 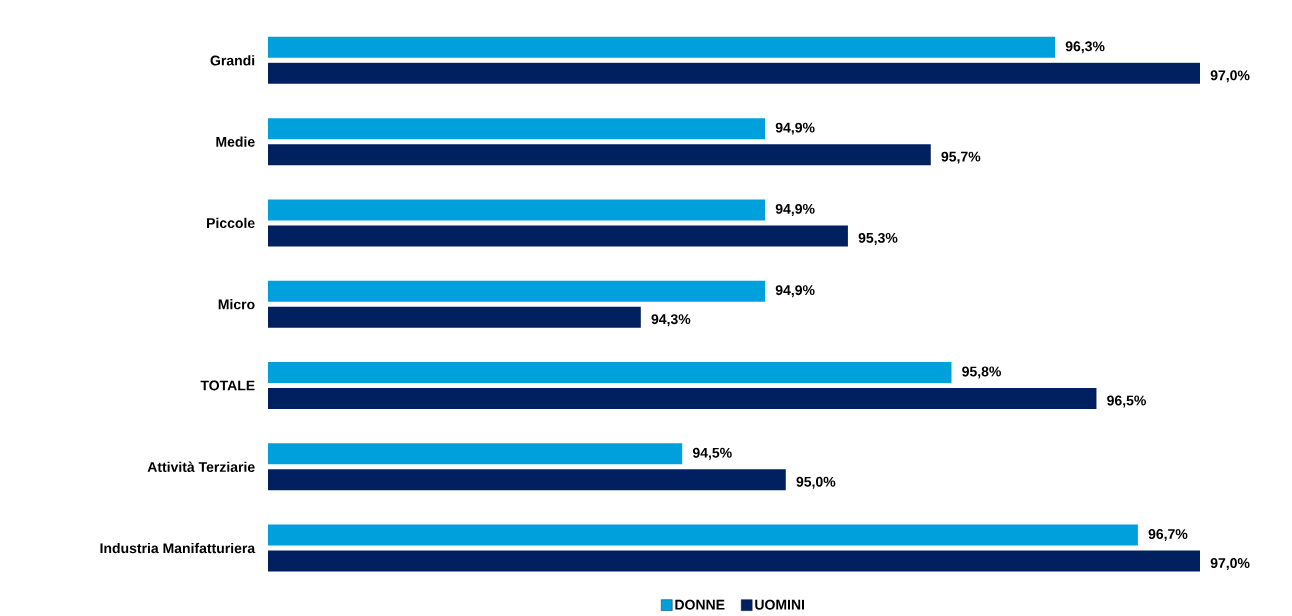 What do you see at coordinates (1085, 47) in the screenshot?
I see `data-label: 96,3%` at bounding box center [1085, 47].